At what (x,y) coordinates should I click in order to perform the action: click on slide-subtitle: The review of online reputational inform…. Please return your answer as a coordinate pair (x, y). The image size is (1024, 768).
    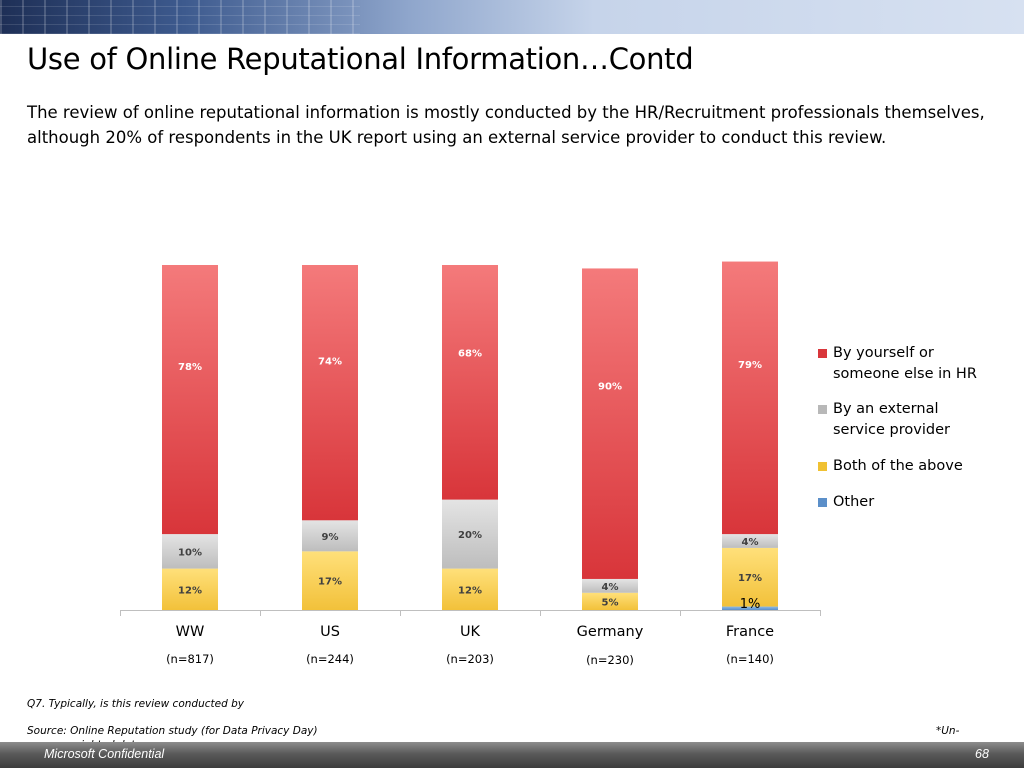
    Looking at the image, I should click on (506, 125).